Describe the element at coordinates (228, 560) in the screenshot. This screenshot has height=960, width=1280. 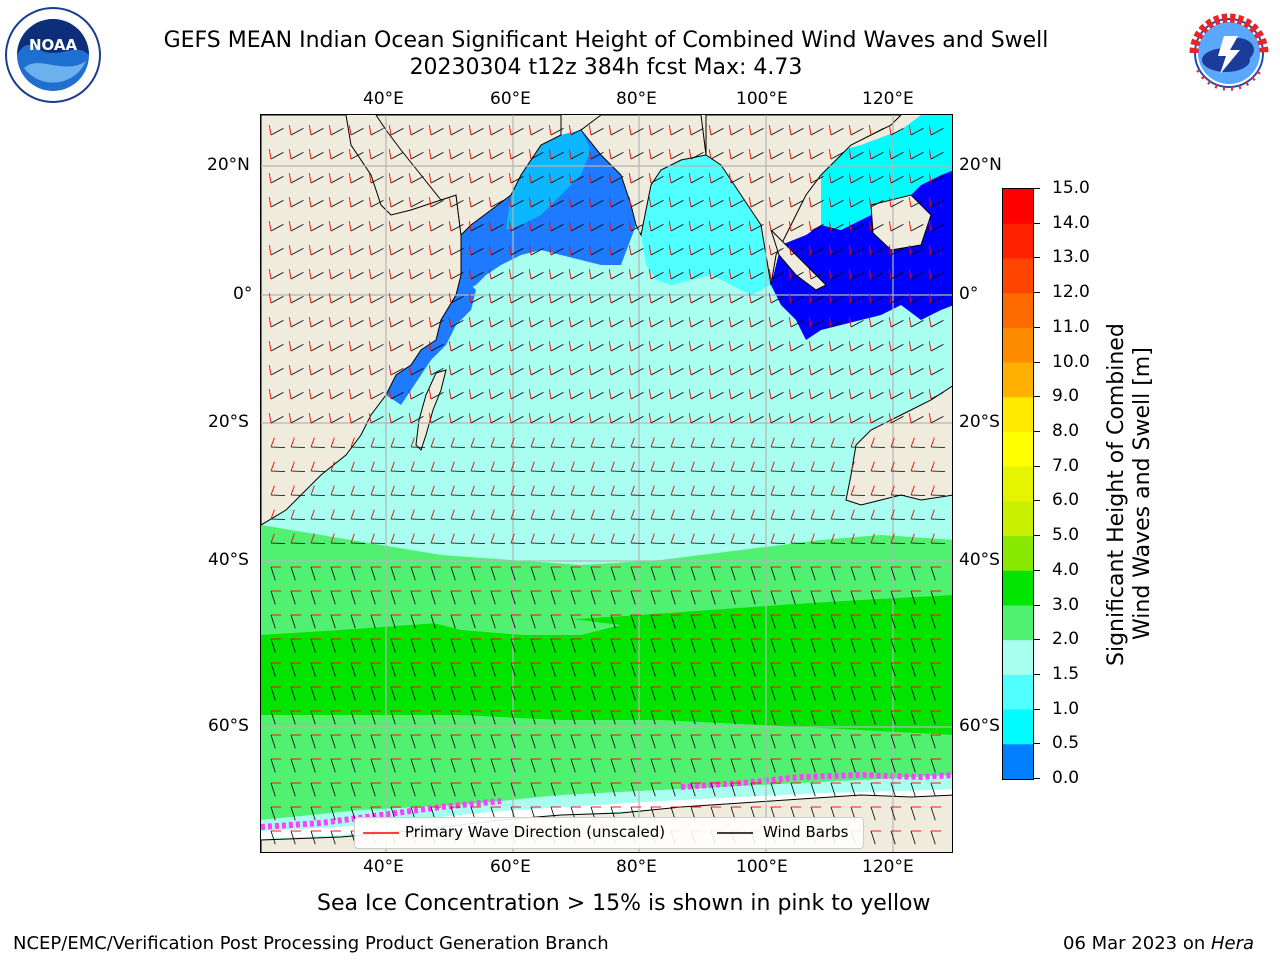
I see `lat-tick-left-40s: 40°S` at that location.